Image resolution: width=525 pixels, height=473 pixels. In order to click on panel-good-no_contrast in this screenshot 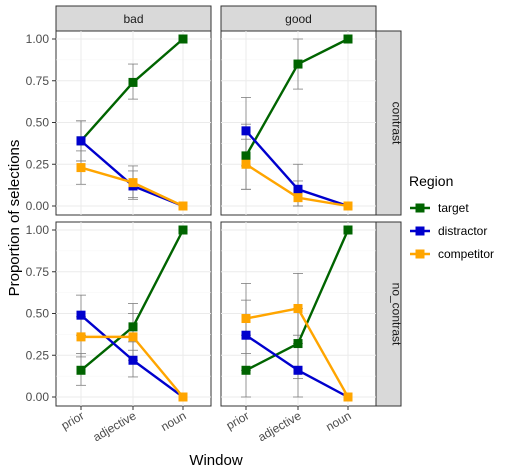, I will do `click(298, 314)`.